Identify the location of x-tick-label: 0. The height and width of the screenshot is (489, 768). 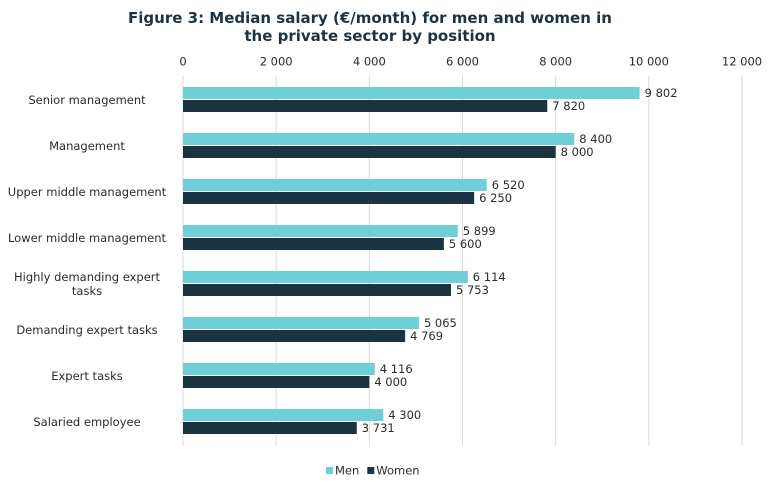
(182, 62).